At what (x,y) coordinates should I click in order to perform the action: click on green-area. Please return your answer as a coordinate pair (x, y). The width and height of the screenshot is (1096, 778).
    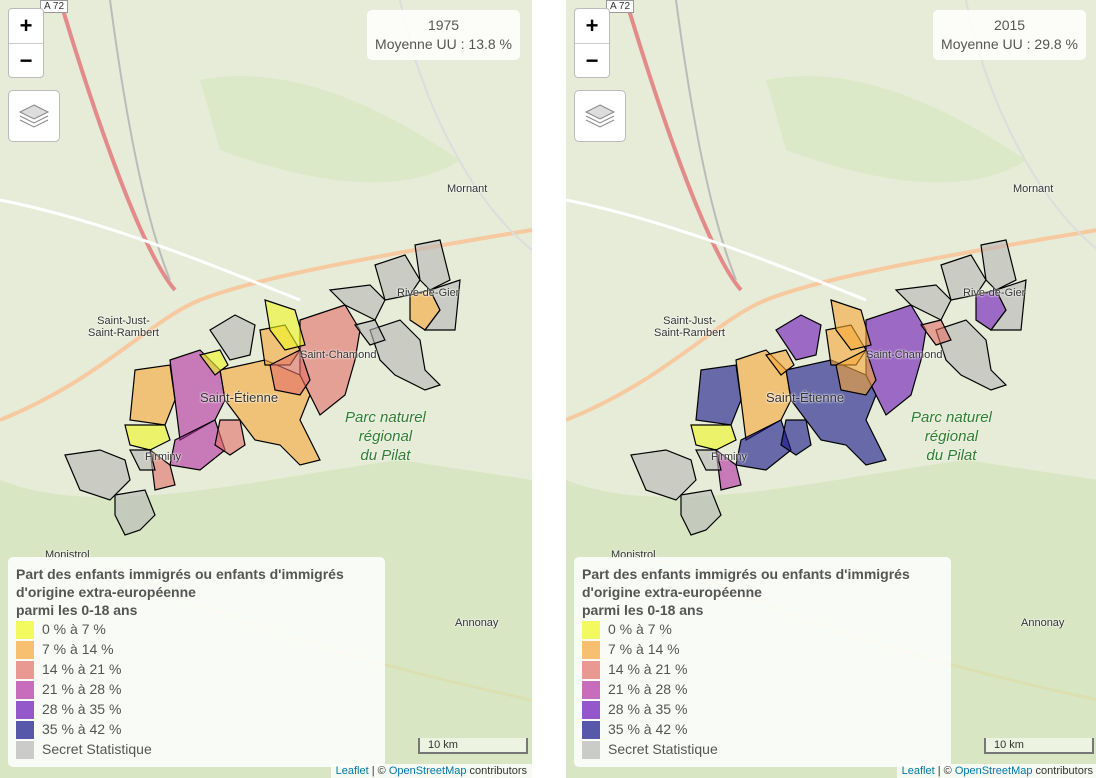
    Looking at the image, I should click on (330, 129).